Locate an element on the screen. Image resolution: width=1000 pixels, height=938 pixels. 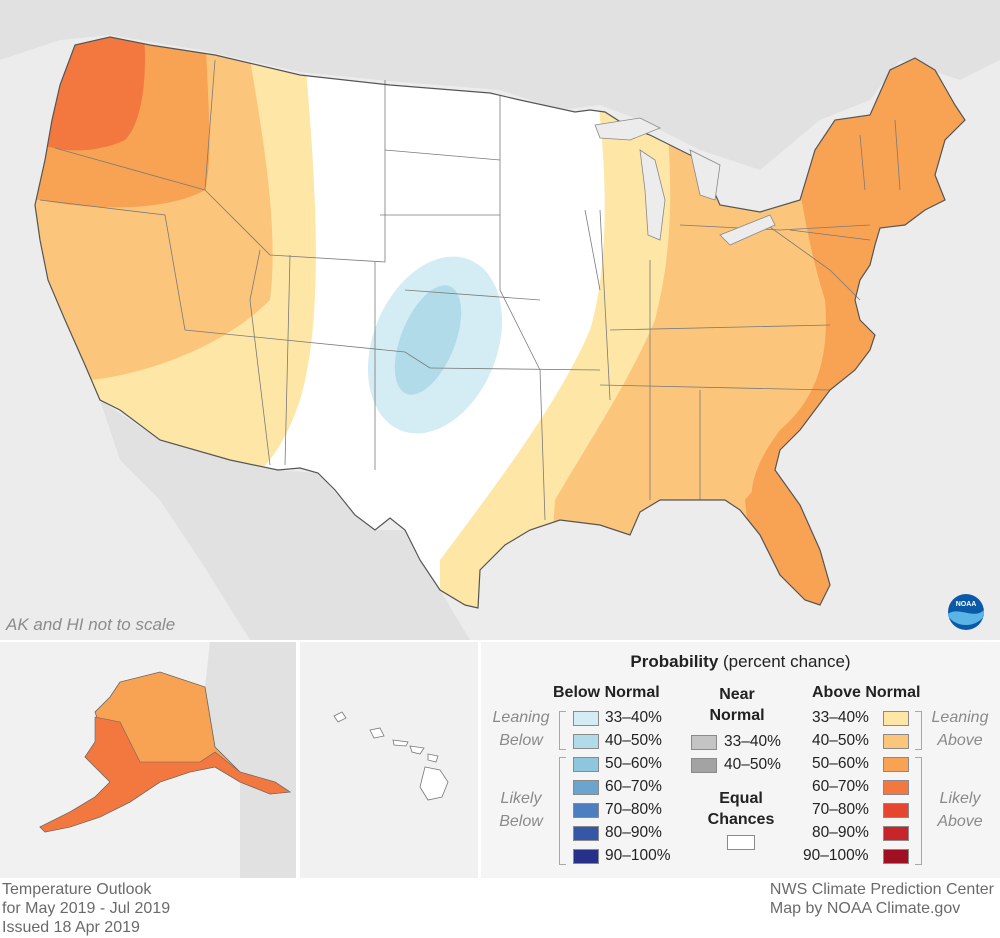
hawaii-islands is located at coordinates (391, 756).